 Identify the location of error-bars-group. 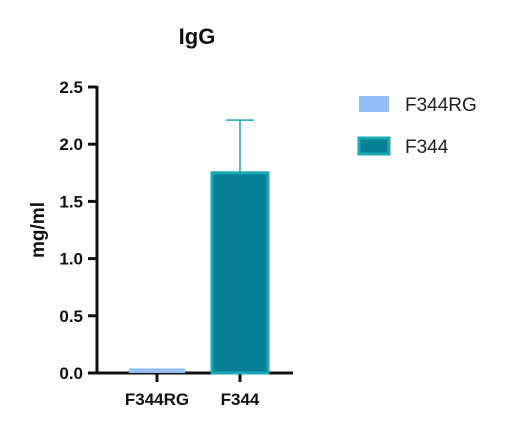
(240, 146).